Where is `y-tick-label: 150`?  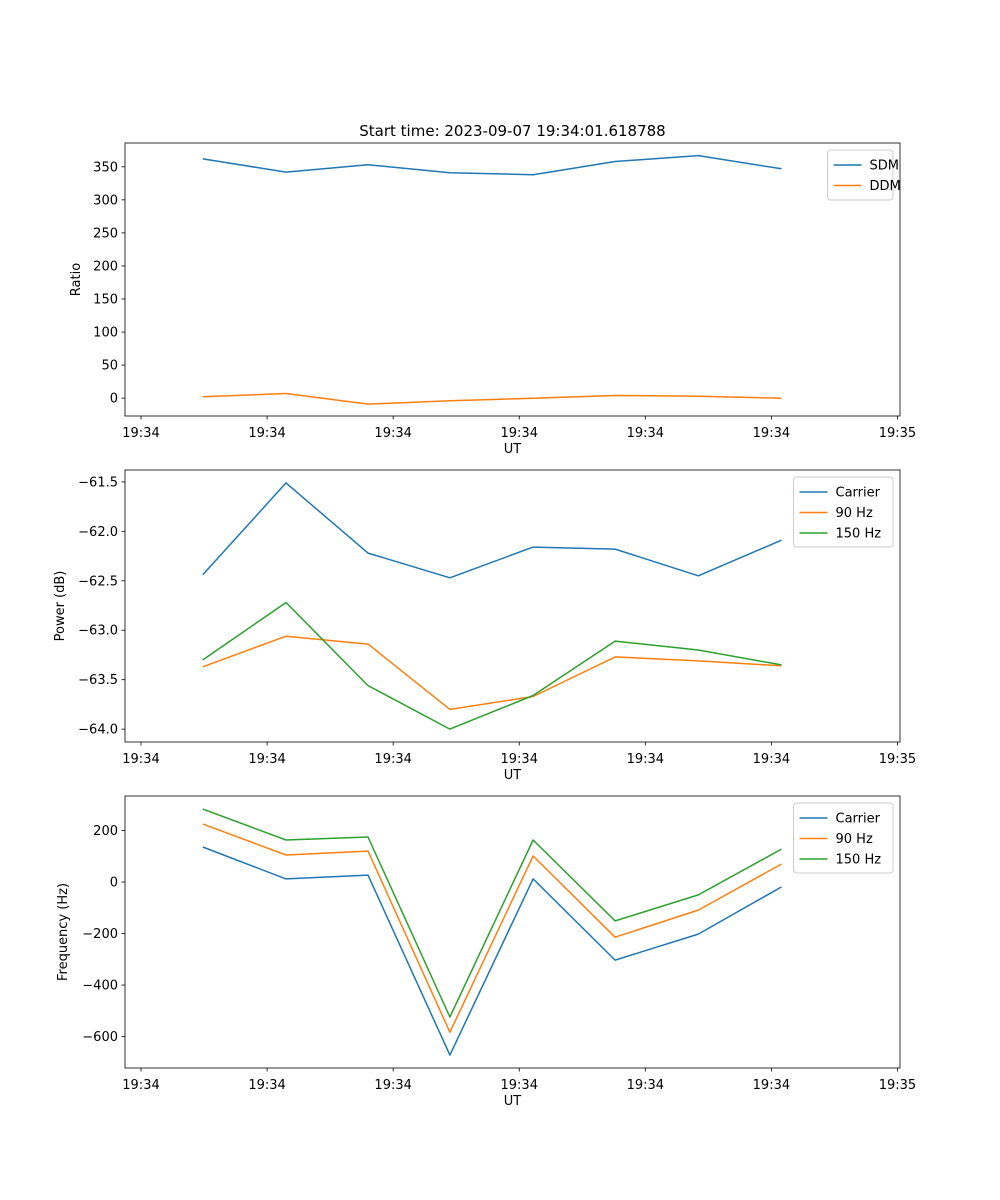
y-tick-label: 150 is located at coordinates (105, 300).